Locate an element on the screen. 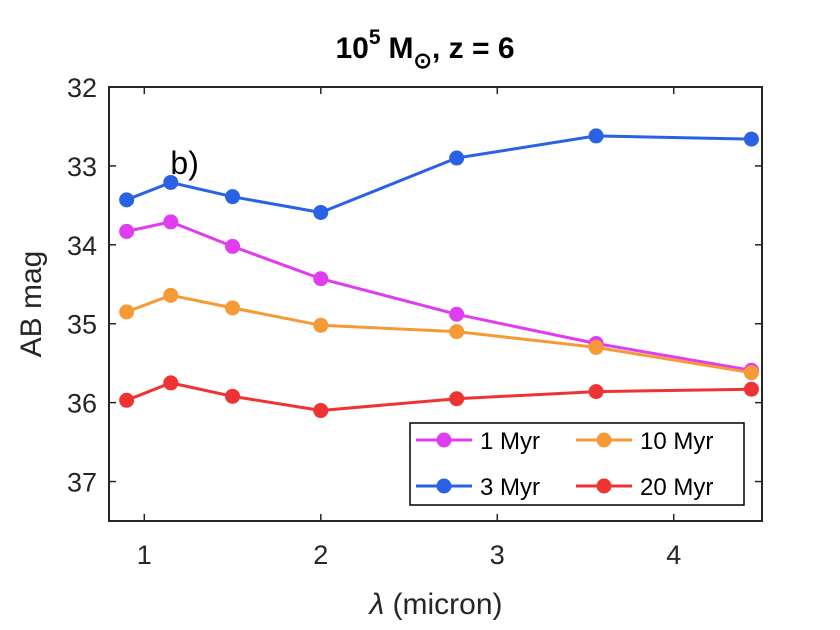 Image resolution: width=840 pixels, height=630 pixels. legend-swatch-marker-20-myr is located at coordinates (604, 486).